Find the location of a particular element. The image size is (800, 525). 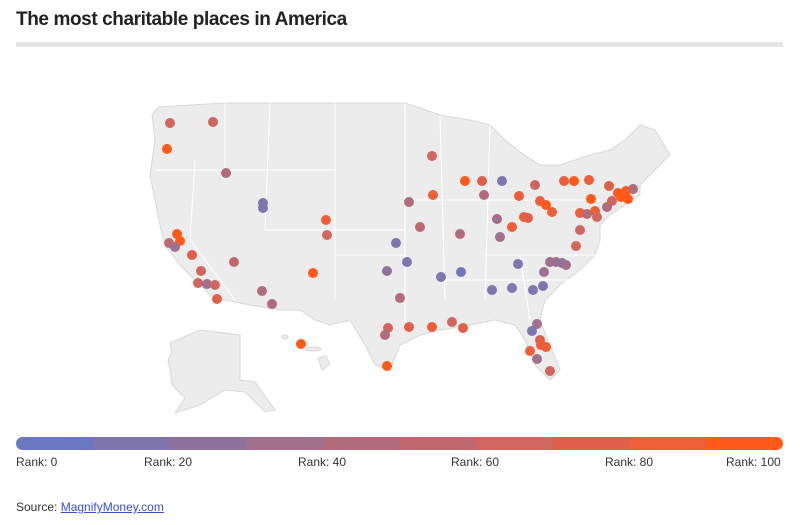

scale-label: Rank: 80 is located at coordinates (629, 462).